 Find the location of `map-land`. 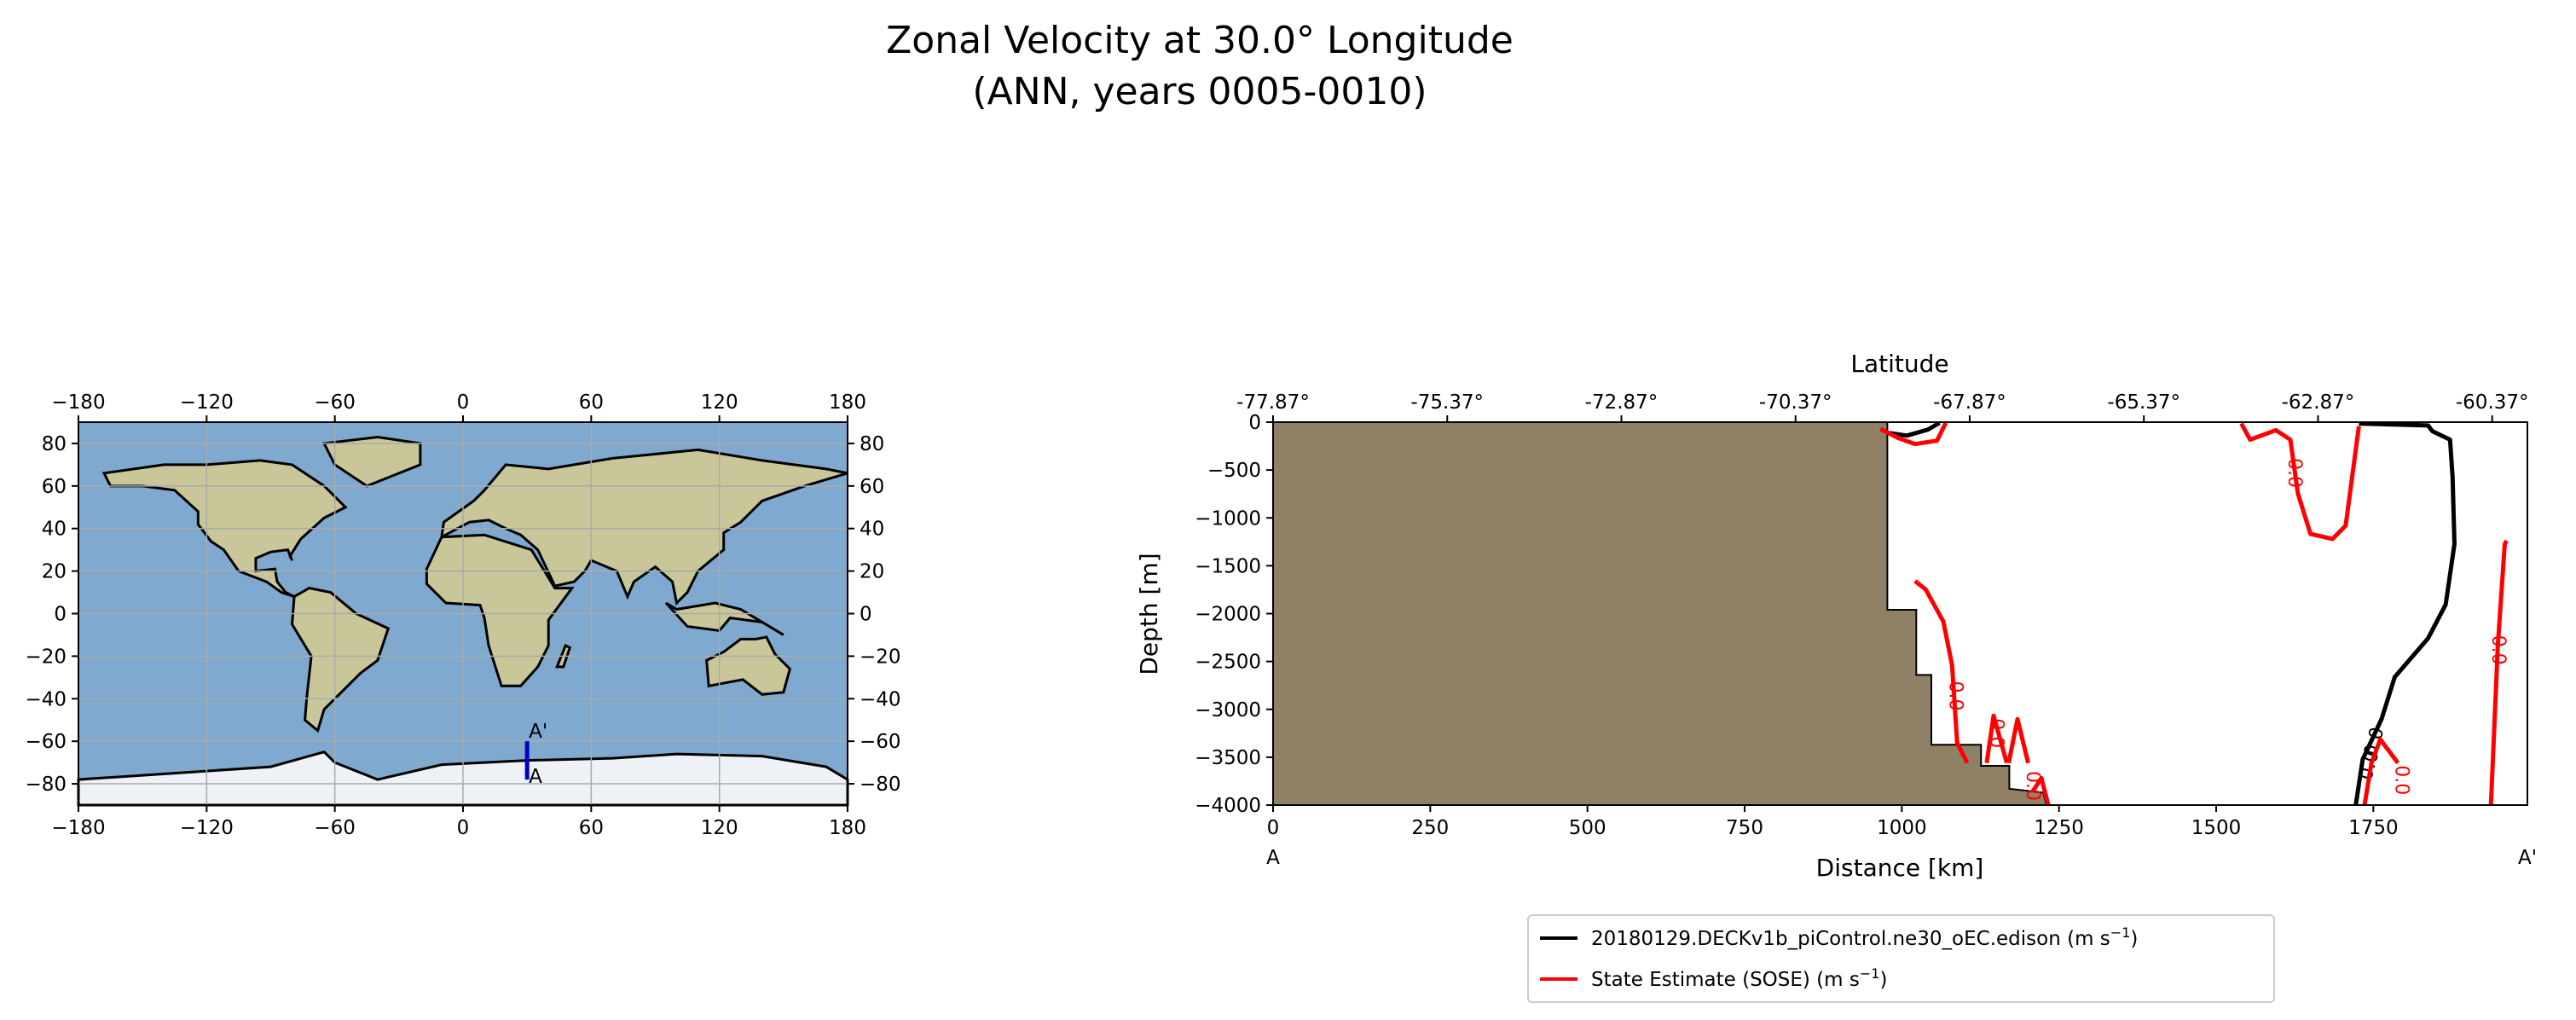

map-land is located at coordinates (463, 621).